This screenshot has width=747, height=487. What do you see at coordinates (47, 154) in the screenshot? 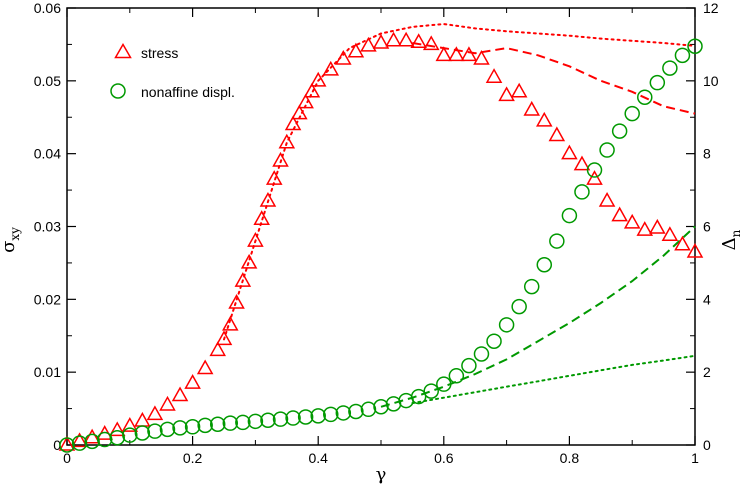
I see `y-left-tick-label: 0.04` at bounding box center [47, 154].